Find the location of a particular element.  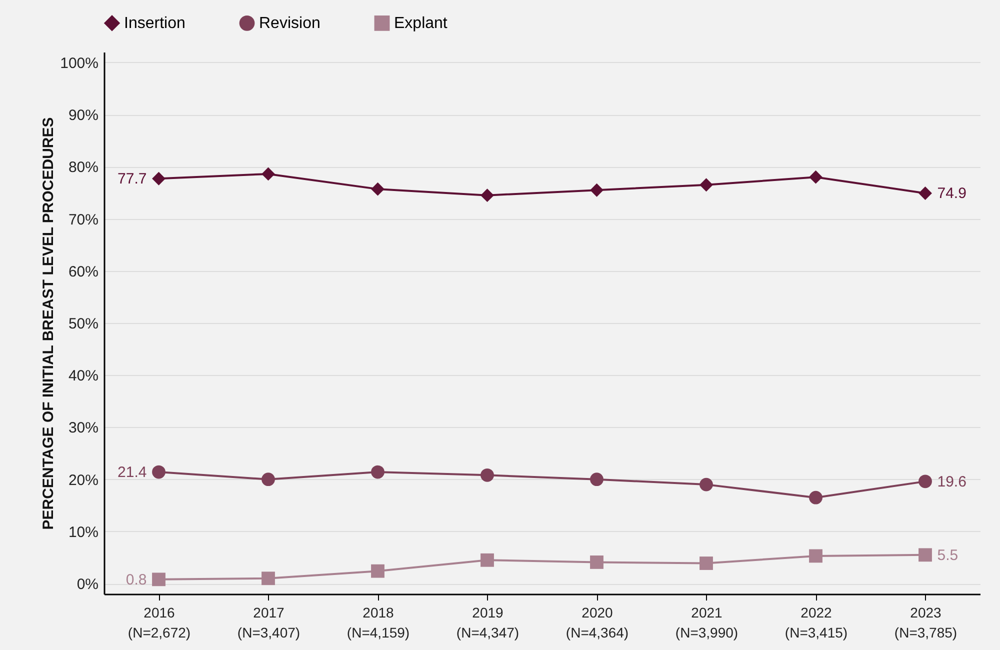

y-tick-label: 100% is located at coordinates (79, 63).